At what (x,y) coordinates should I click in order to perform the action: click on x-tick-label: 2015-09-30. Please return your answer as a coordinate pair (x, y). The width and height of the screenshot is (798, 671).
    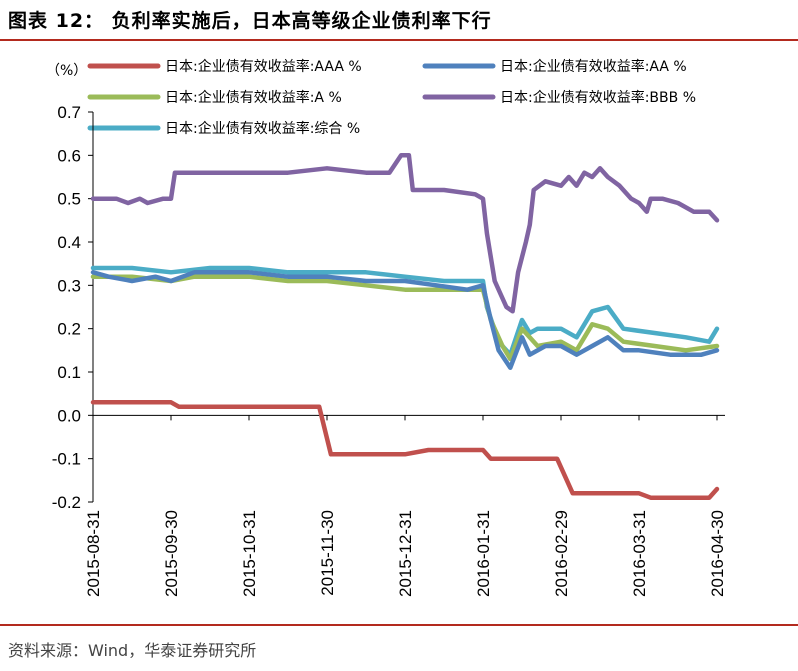
    Looking at the image, I should click on (171, 553).